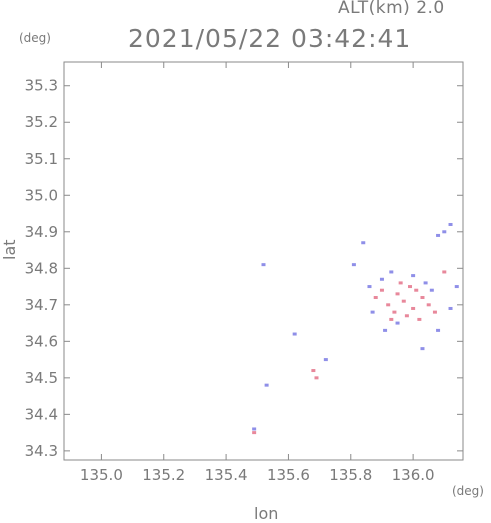  What do you see at coordinates (391, 9) in the screenshot?
I see `altitude-label: ALT(km) 2.0` at bounding box center [391, 9].